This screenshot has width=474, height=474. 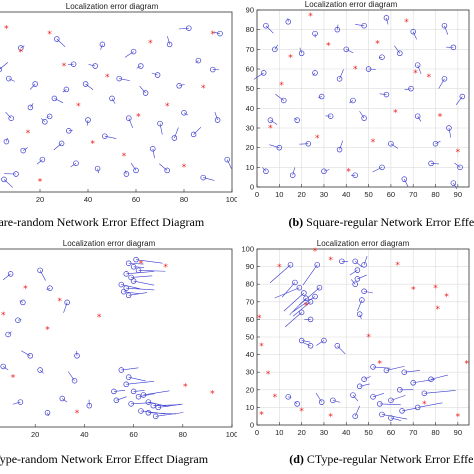 I want to click on x-tick-label: 80, so click(x=435, y=194).